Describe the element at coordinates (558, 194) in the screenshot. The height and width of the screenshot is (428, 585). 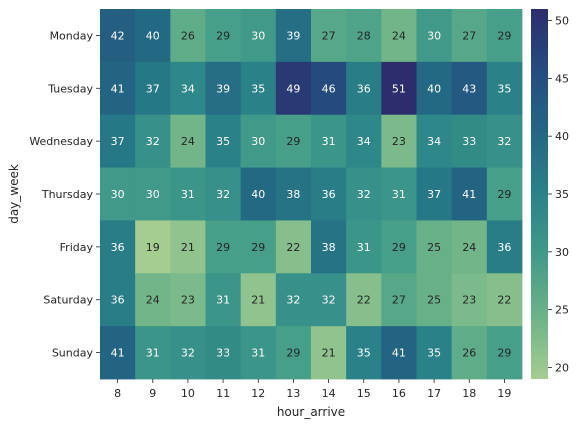
I see `colorbar-ticks: 20 25 30 35 40 45 50` at that location.